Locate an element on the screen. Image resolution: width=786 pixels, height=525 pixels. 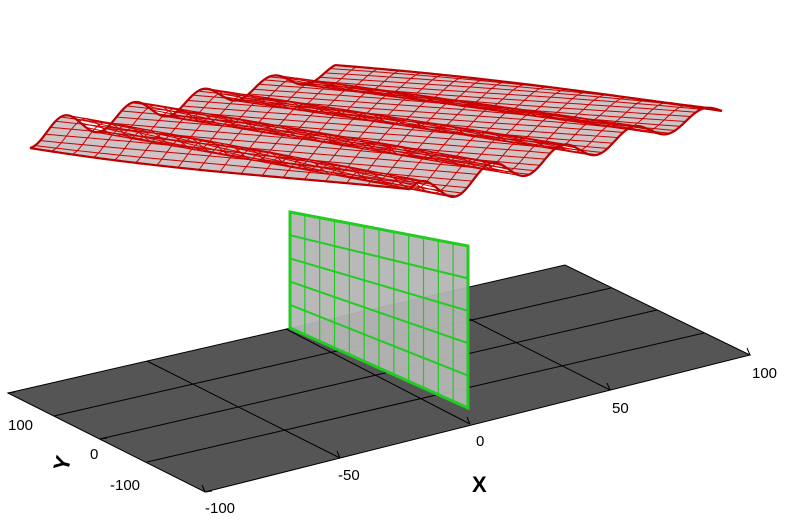
x-axis-title: X is located at coordinates (479, 484).